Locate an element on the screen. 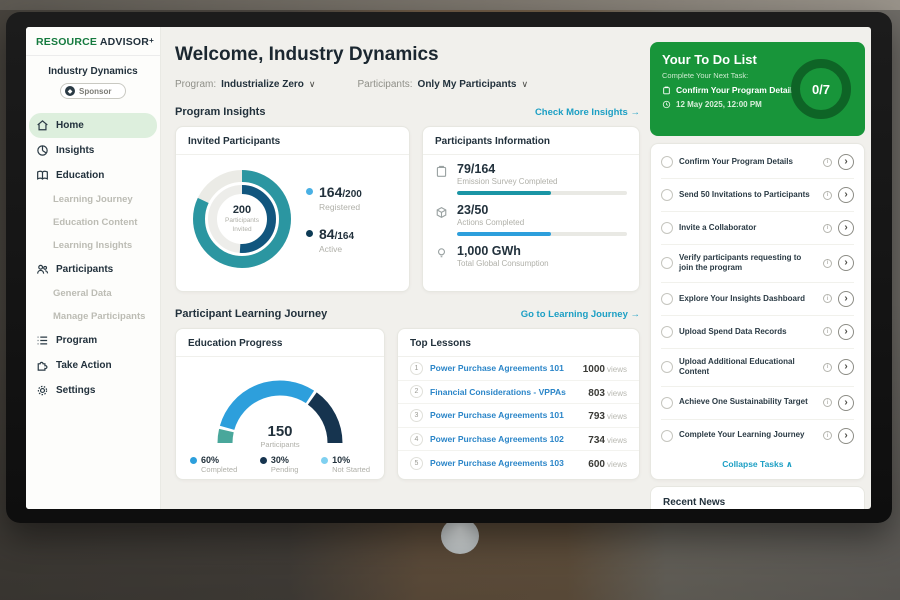 This screenshot has width=900, height=600. sidebar-item-label: Education is located at coordinates (80, 175).